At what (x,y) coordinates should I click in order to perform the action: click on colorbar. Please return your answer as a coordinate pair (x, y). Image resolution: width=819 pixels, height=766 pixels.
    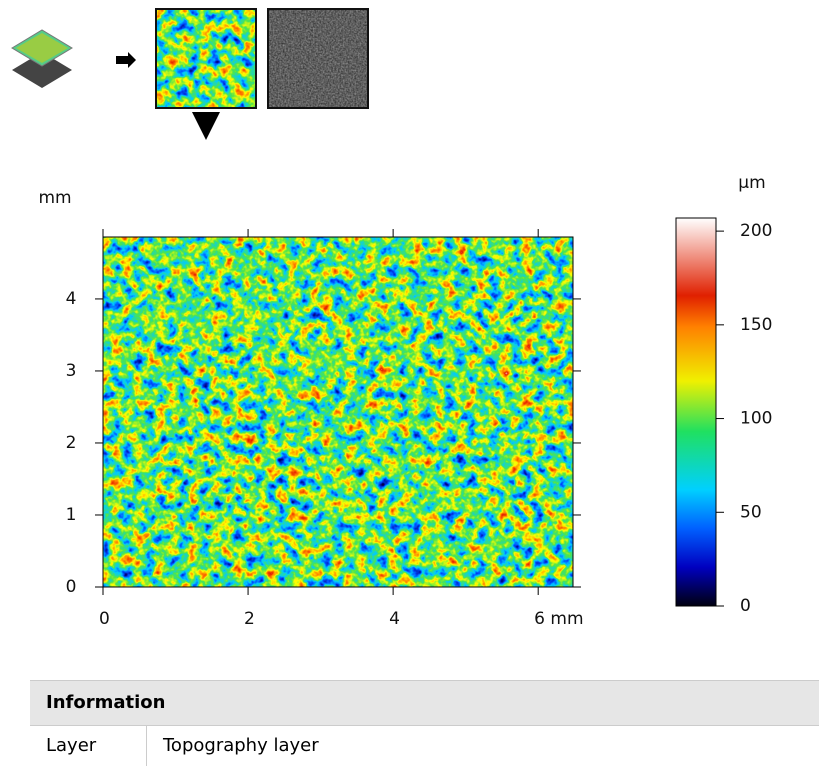
    Looking at the image, I should click on (696, 412).